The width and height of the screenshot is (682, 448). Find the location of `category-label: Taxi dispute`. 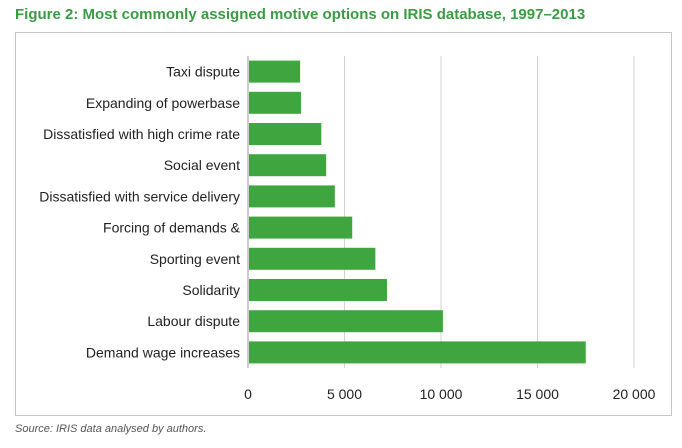

category-label: Taxi dispute is located at coordinates (203, 72).